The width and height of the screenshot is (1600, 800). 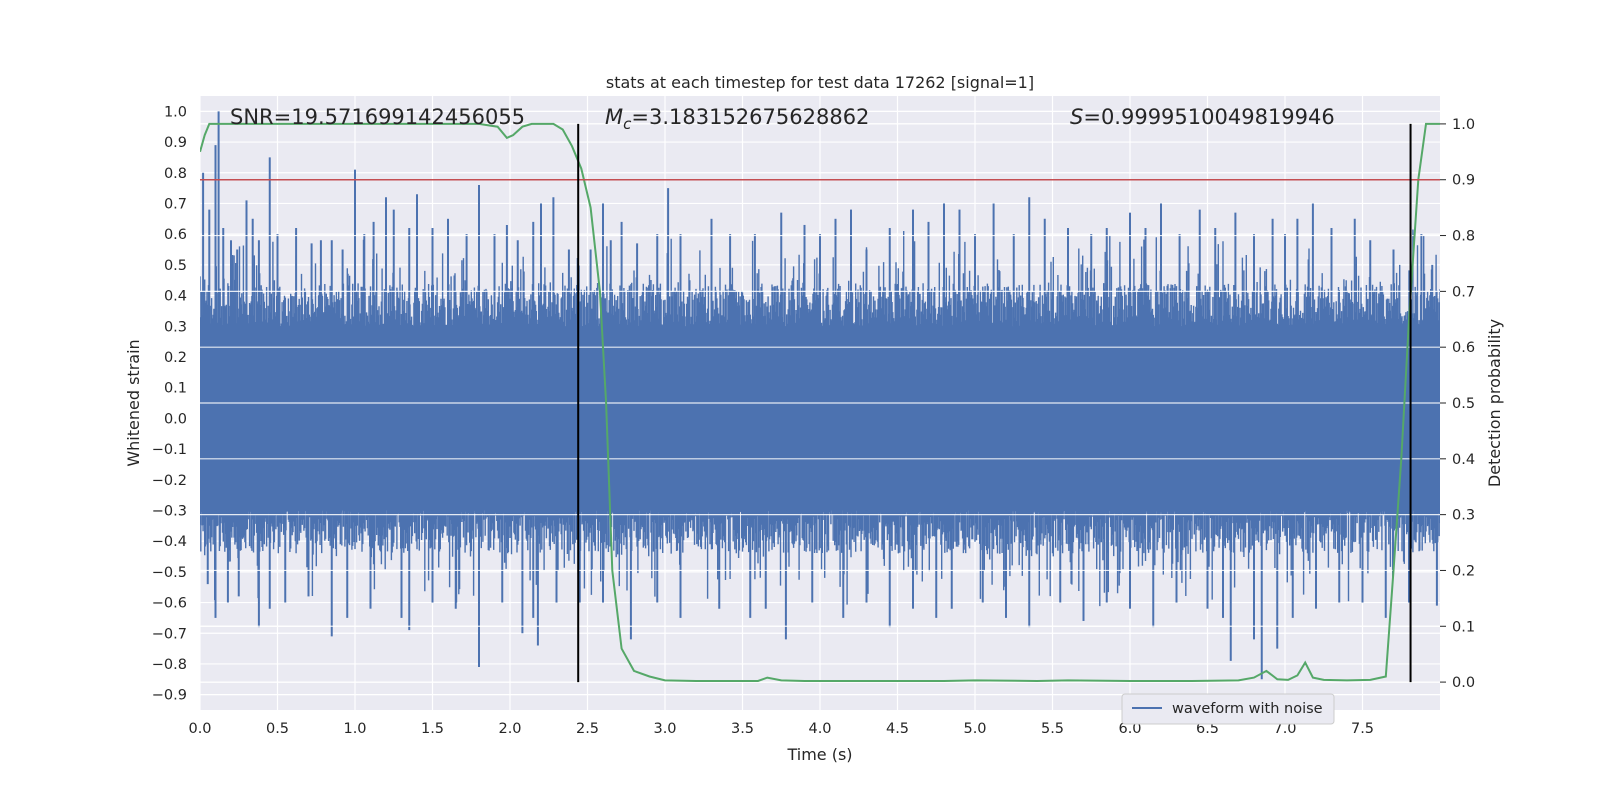 I want to click on y-tick-label: −0.3, so click(x=169, y=511).